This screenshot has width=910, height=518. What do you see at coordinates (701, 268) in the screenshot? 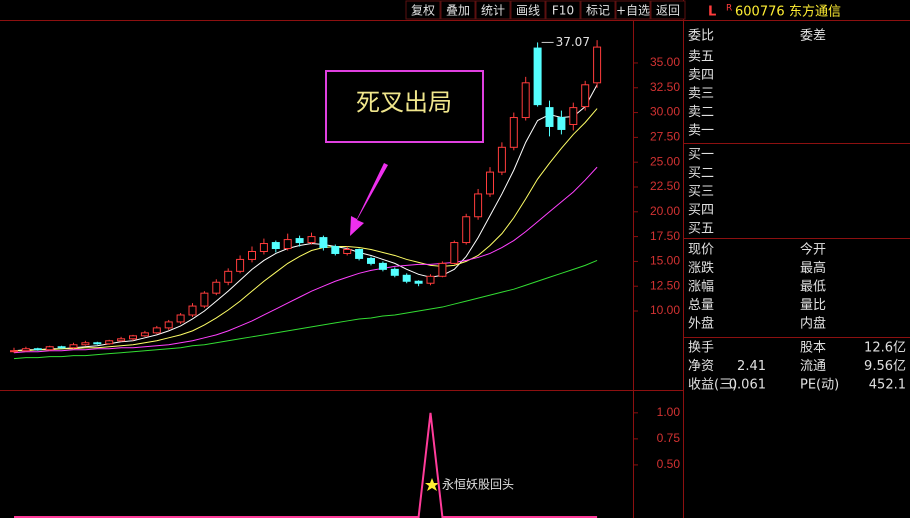
I see `stat-label: 涨跌` at bounding box center [701, 268].